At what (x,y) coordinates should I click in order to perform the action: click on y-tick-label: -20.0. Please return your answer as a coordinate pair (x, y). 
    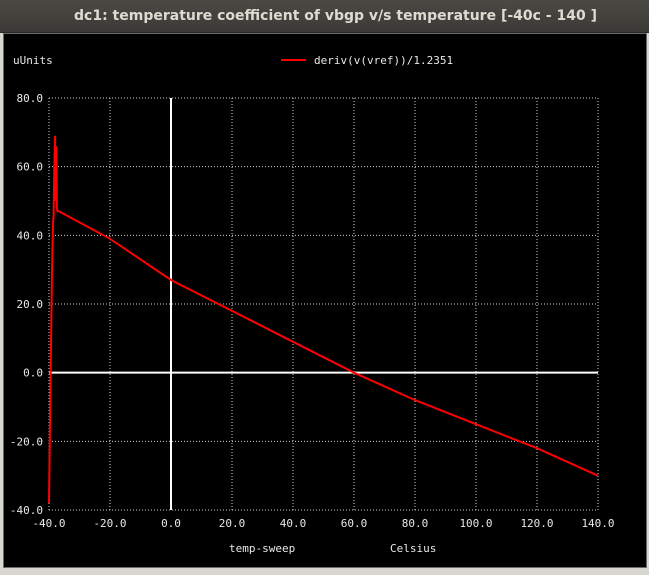
    Looking at the image, I should click on (26, 441).